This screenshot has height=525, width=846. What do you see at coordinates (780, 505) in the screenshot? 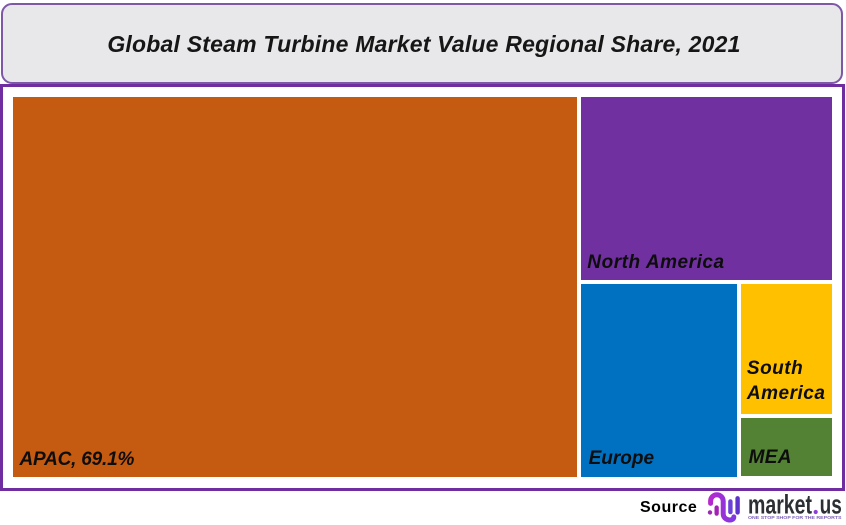
I see `svg-text: market` at bounding box center [780, 505].